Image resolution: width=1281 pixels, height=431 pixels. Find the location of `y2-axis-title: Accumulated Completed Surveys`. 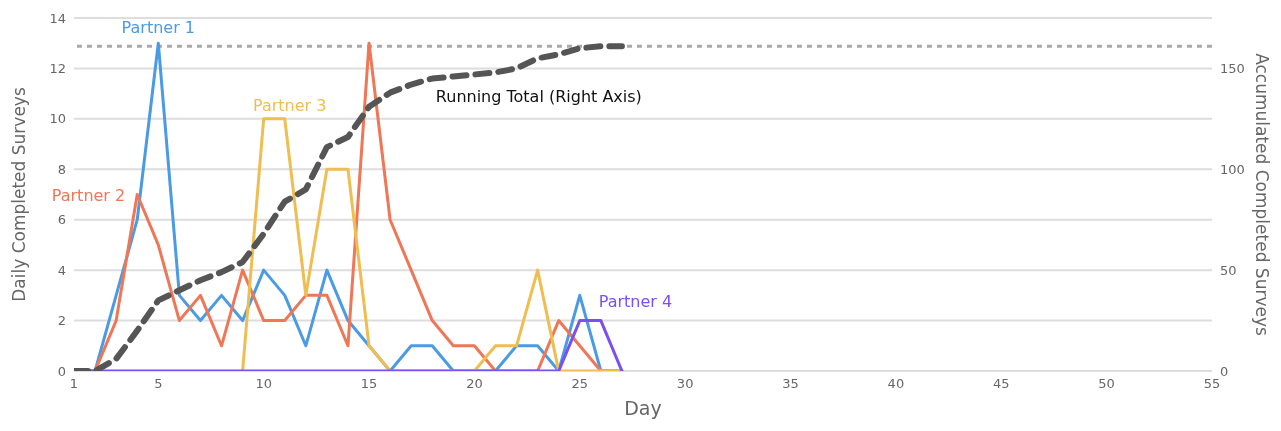

y2-axis-title: Accumulated Completed Surveys is located at coordinates (1262, 194).